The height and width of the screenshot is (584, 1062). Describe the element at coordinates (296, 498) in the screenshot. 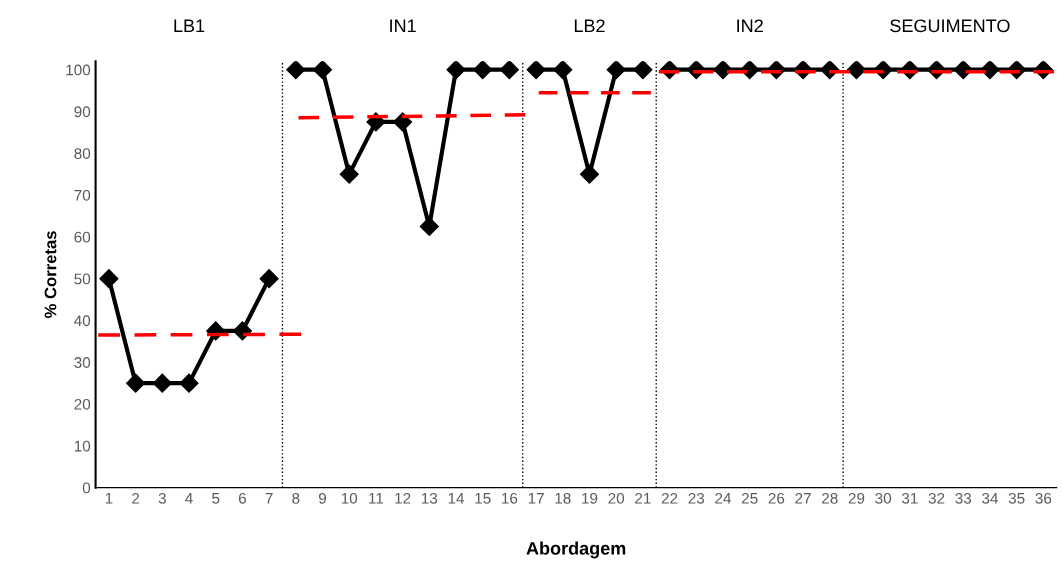

I see `x-tick-label: 8` at that location.